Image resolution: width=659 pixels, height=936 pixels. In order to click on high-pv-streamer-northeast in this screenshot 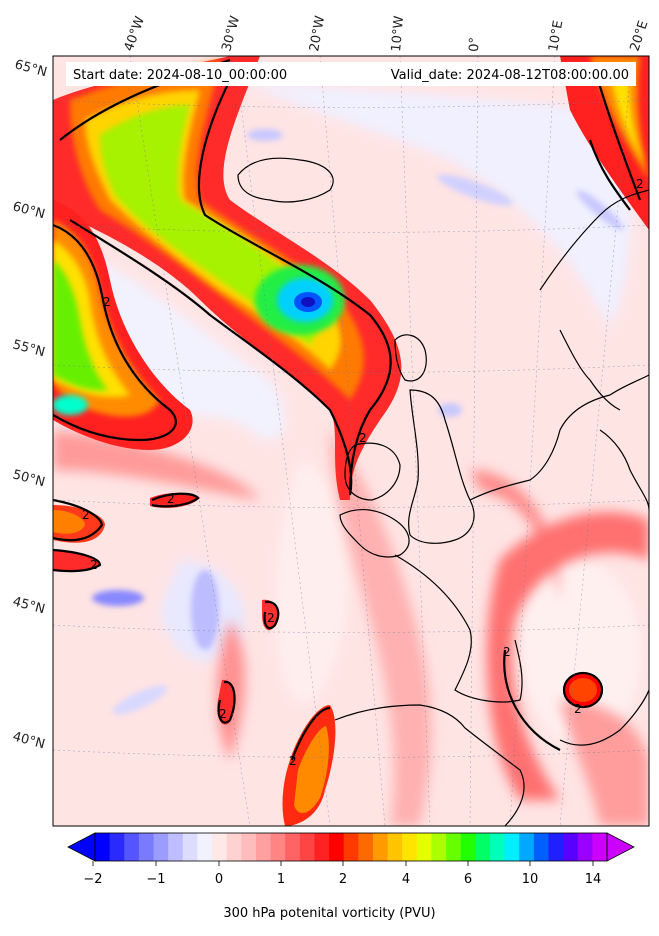, I will do `click(604, 143)`.